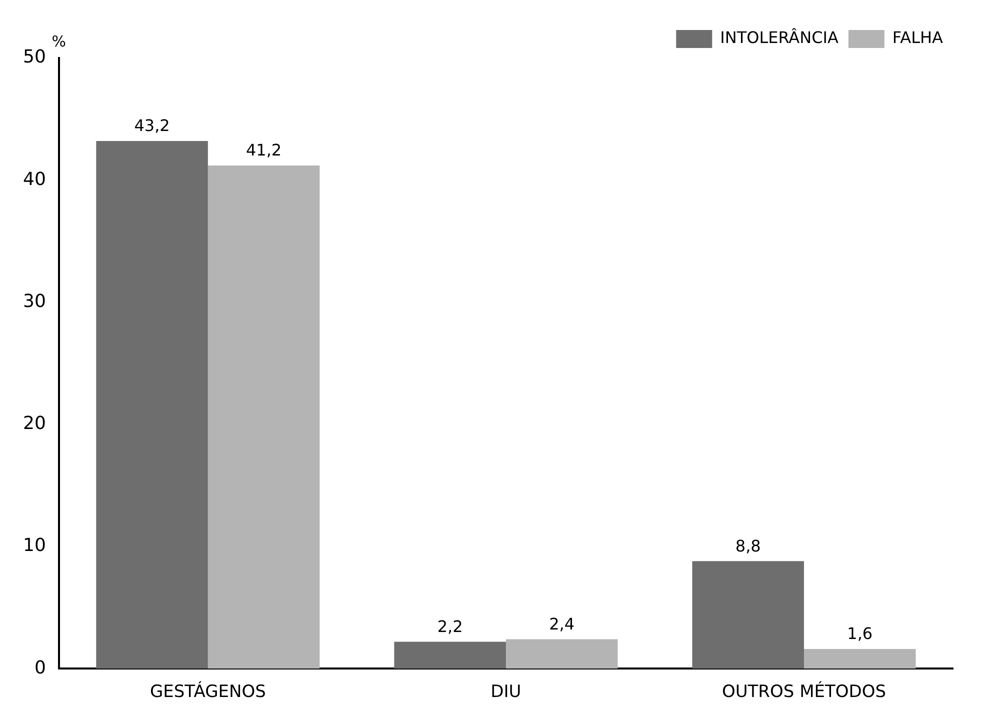 The height and width of the screenshot is (727, 983). What do you see at coordinates (562, 624) in the screenshot?
I see `data-label: 2,4` at bounding box center [562, 624].